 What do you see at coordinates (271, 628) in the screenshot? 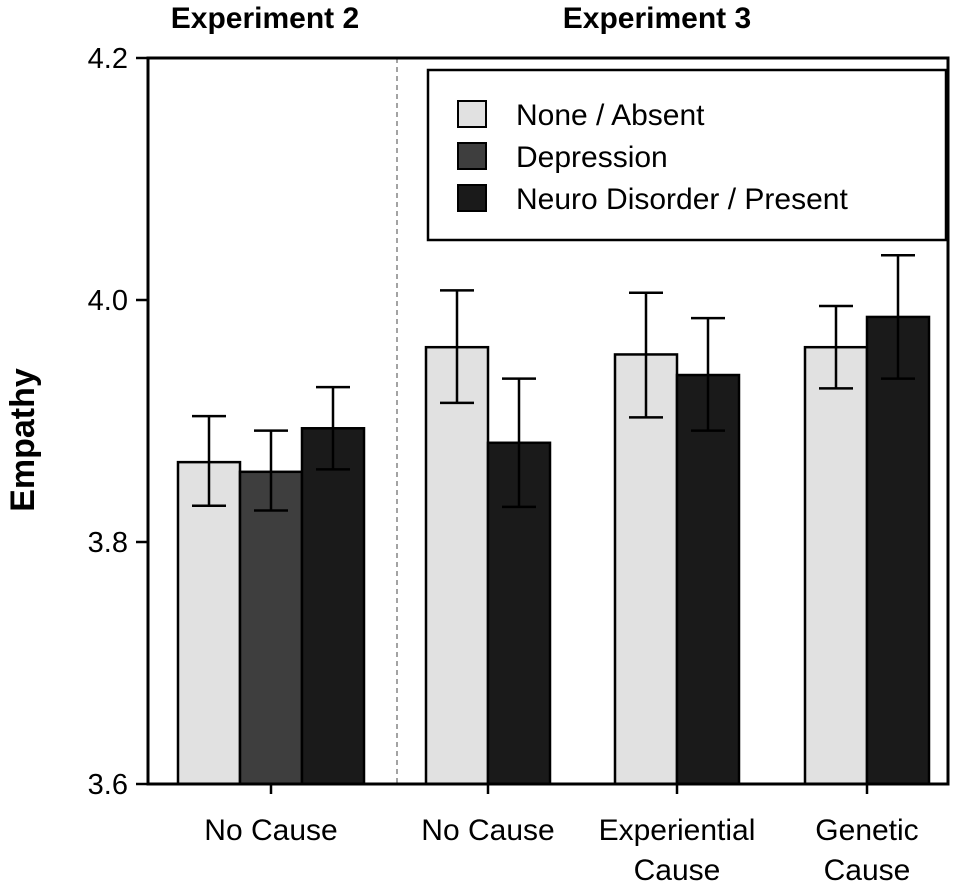
I see `bar-experiment-2-no-cause-depression` at bounding box center [271, 628].